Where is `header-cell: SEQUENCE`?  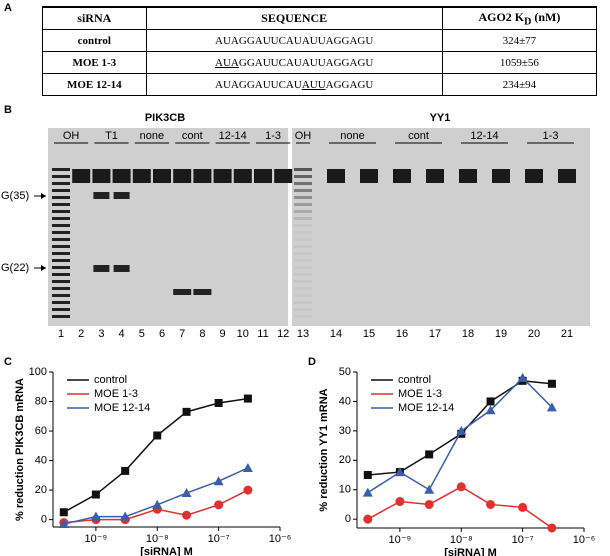 header-cell: SEQUENCE is located at coordinates (294, 18).